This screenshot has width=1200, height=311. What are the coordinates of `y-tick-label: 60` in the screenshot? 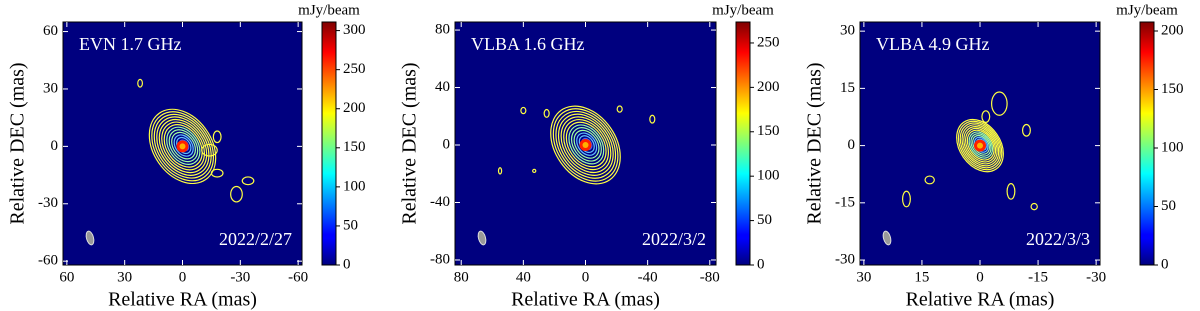 It's located at (50, 31).